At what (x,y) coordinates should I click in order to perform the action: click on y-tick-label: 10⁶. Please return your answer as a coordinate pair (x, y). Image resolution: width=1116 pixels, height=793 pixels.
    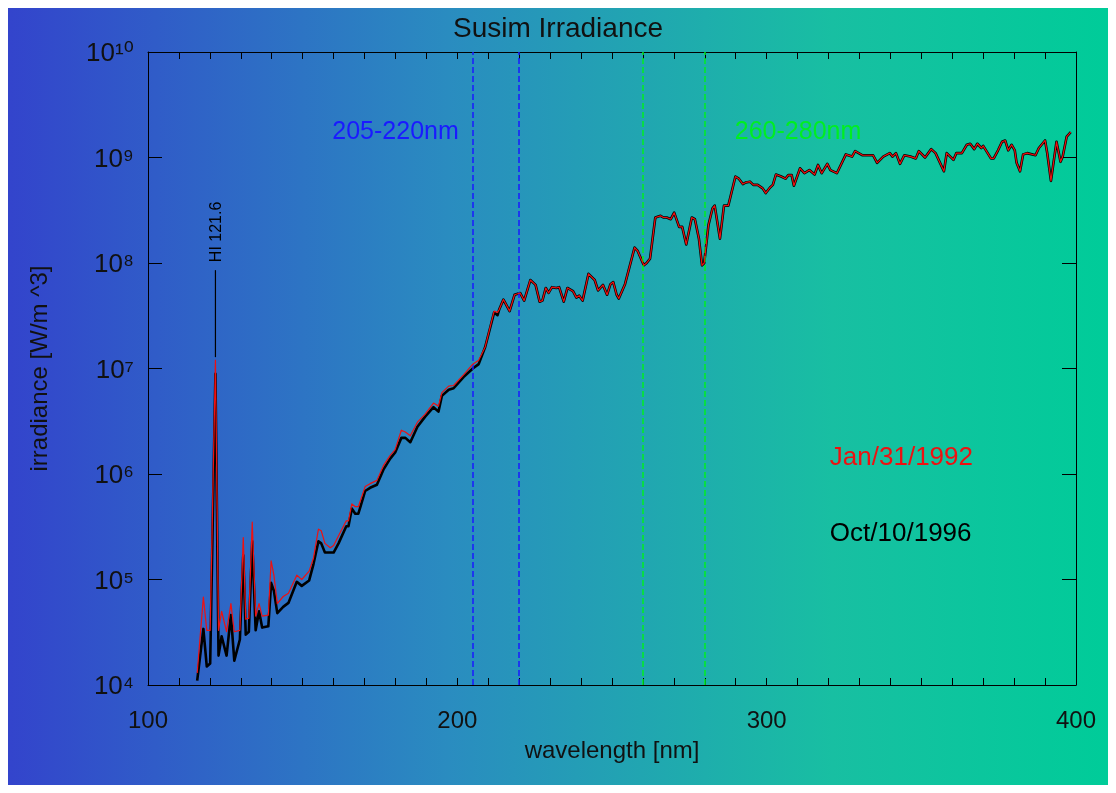
    Looking at the image, I should click on (114, 474).